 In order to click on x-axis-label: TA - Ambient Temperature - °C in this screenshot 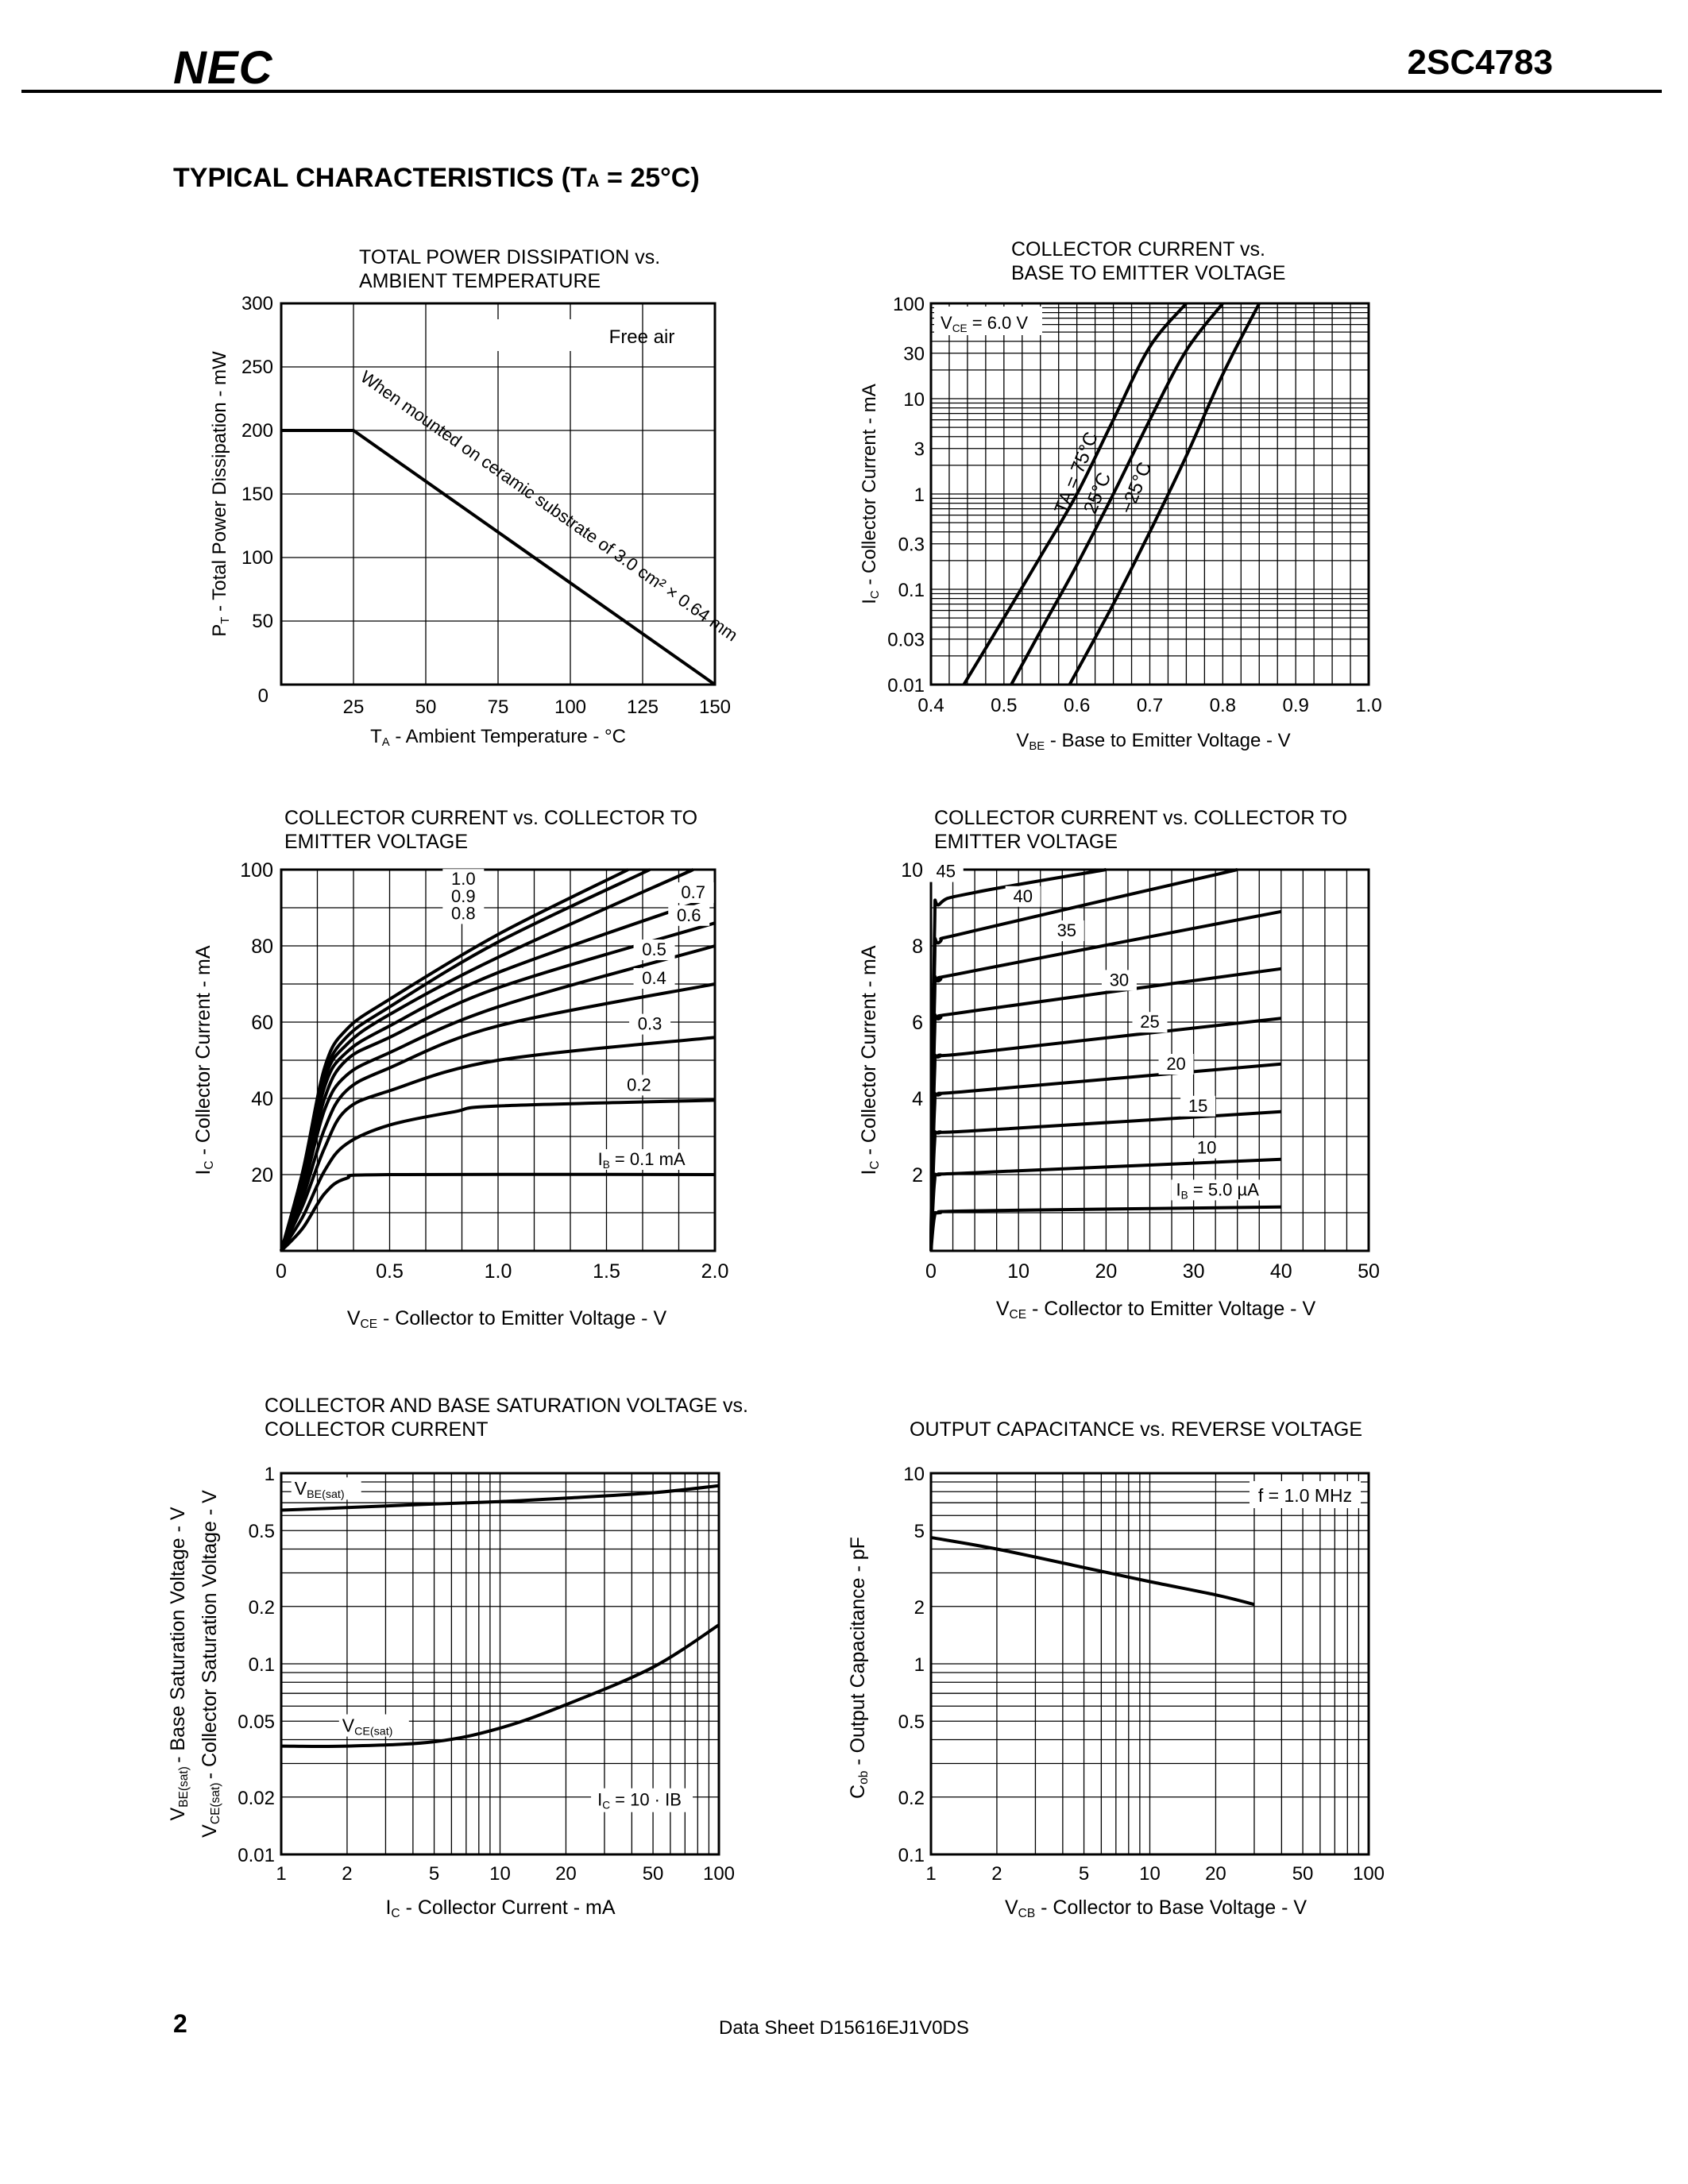, I will do `click(498, 737)`.